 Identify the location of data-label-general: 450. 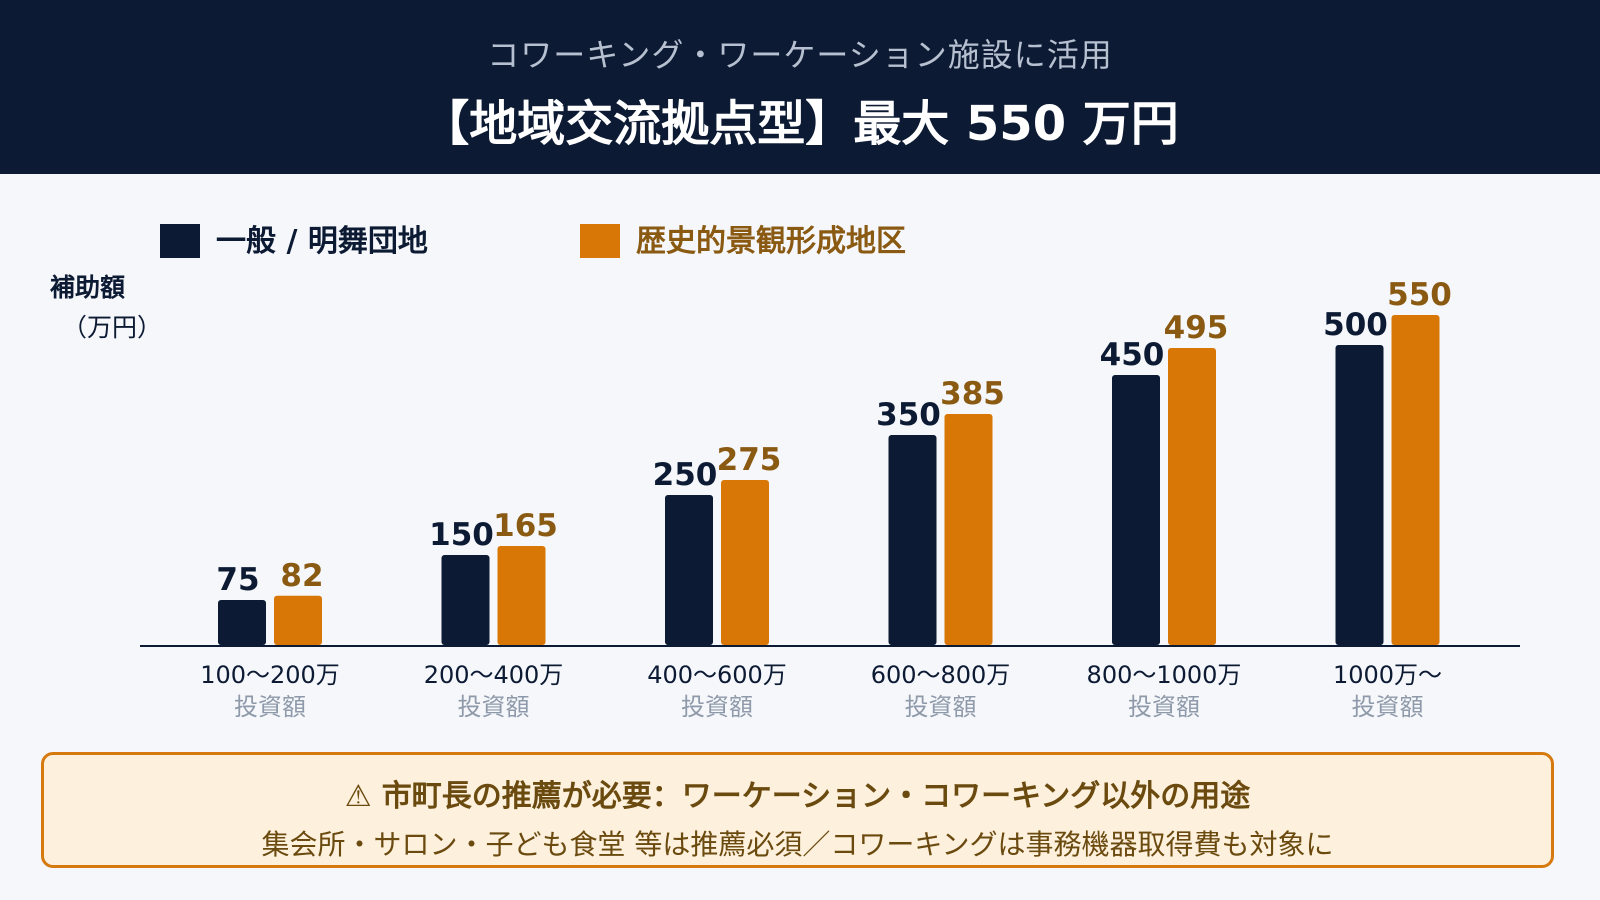
(1132, 355).